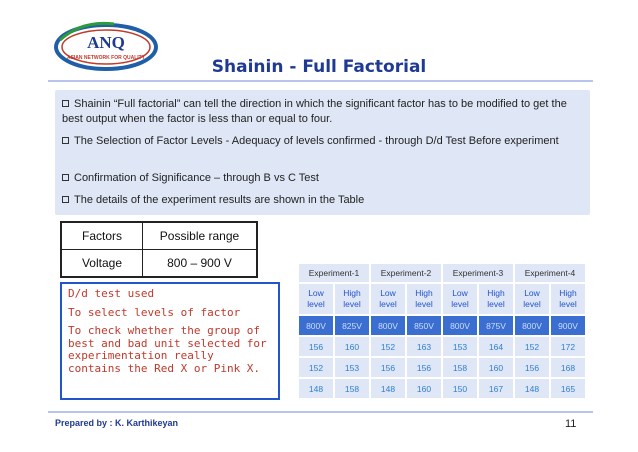  Describe the element at coordinates (101, 236) in the screenshot. I see `range-header-factors: Factors` at that location.